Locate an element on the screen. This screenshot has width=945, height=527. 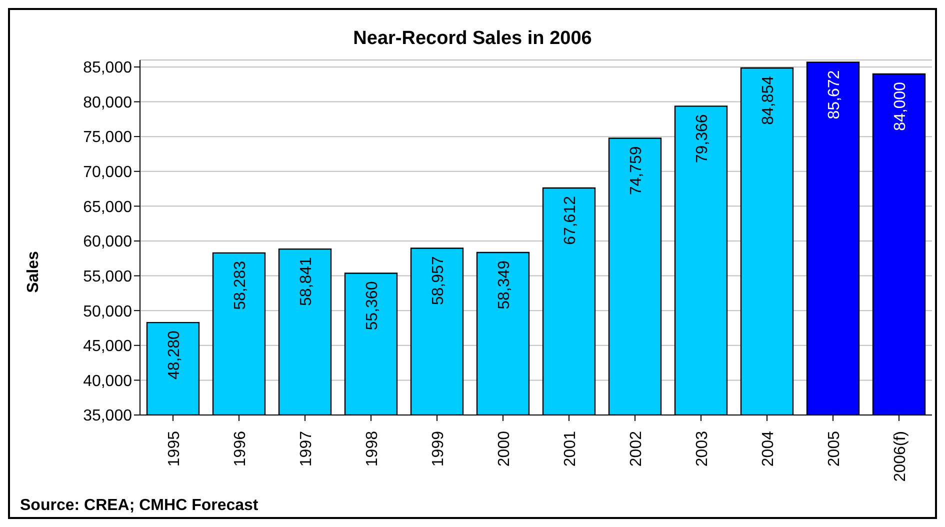
x-tick-label: 1996 is located at coordinates (240, 448).